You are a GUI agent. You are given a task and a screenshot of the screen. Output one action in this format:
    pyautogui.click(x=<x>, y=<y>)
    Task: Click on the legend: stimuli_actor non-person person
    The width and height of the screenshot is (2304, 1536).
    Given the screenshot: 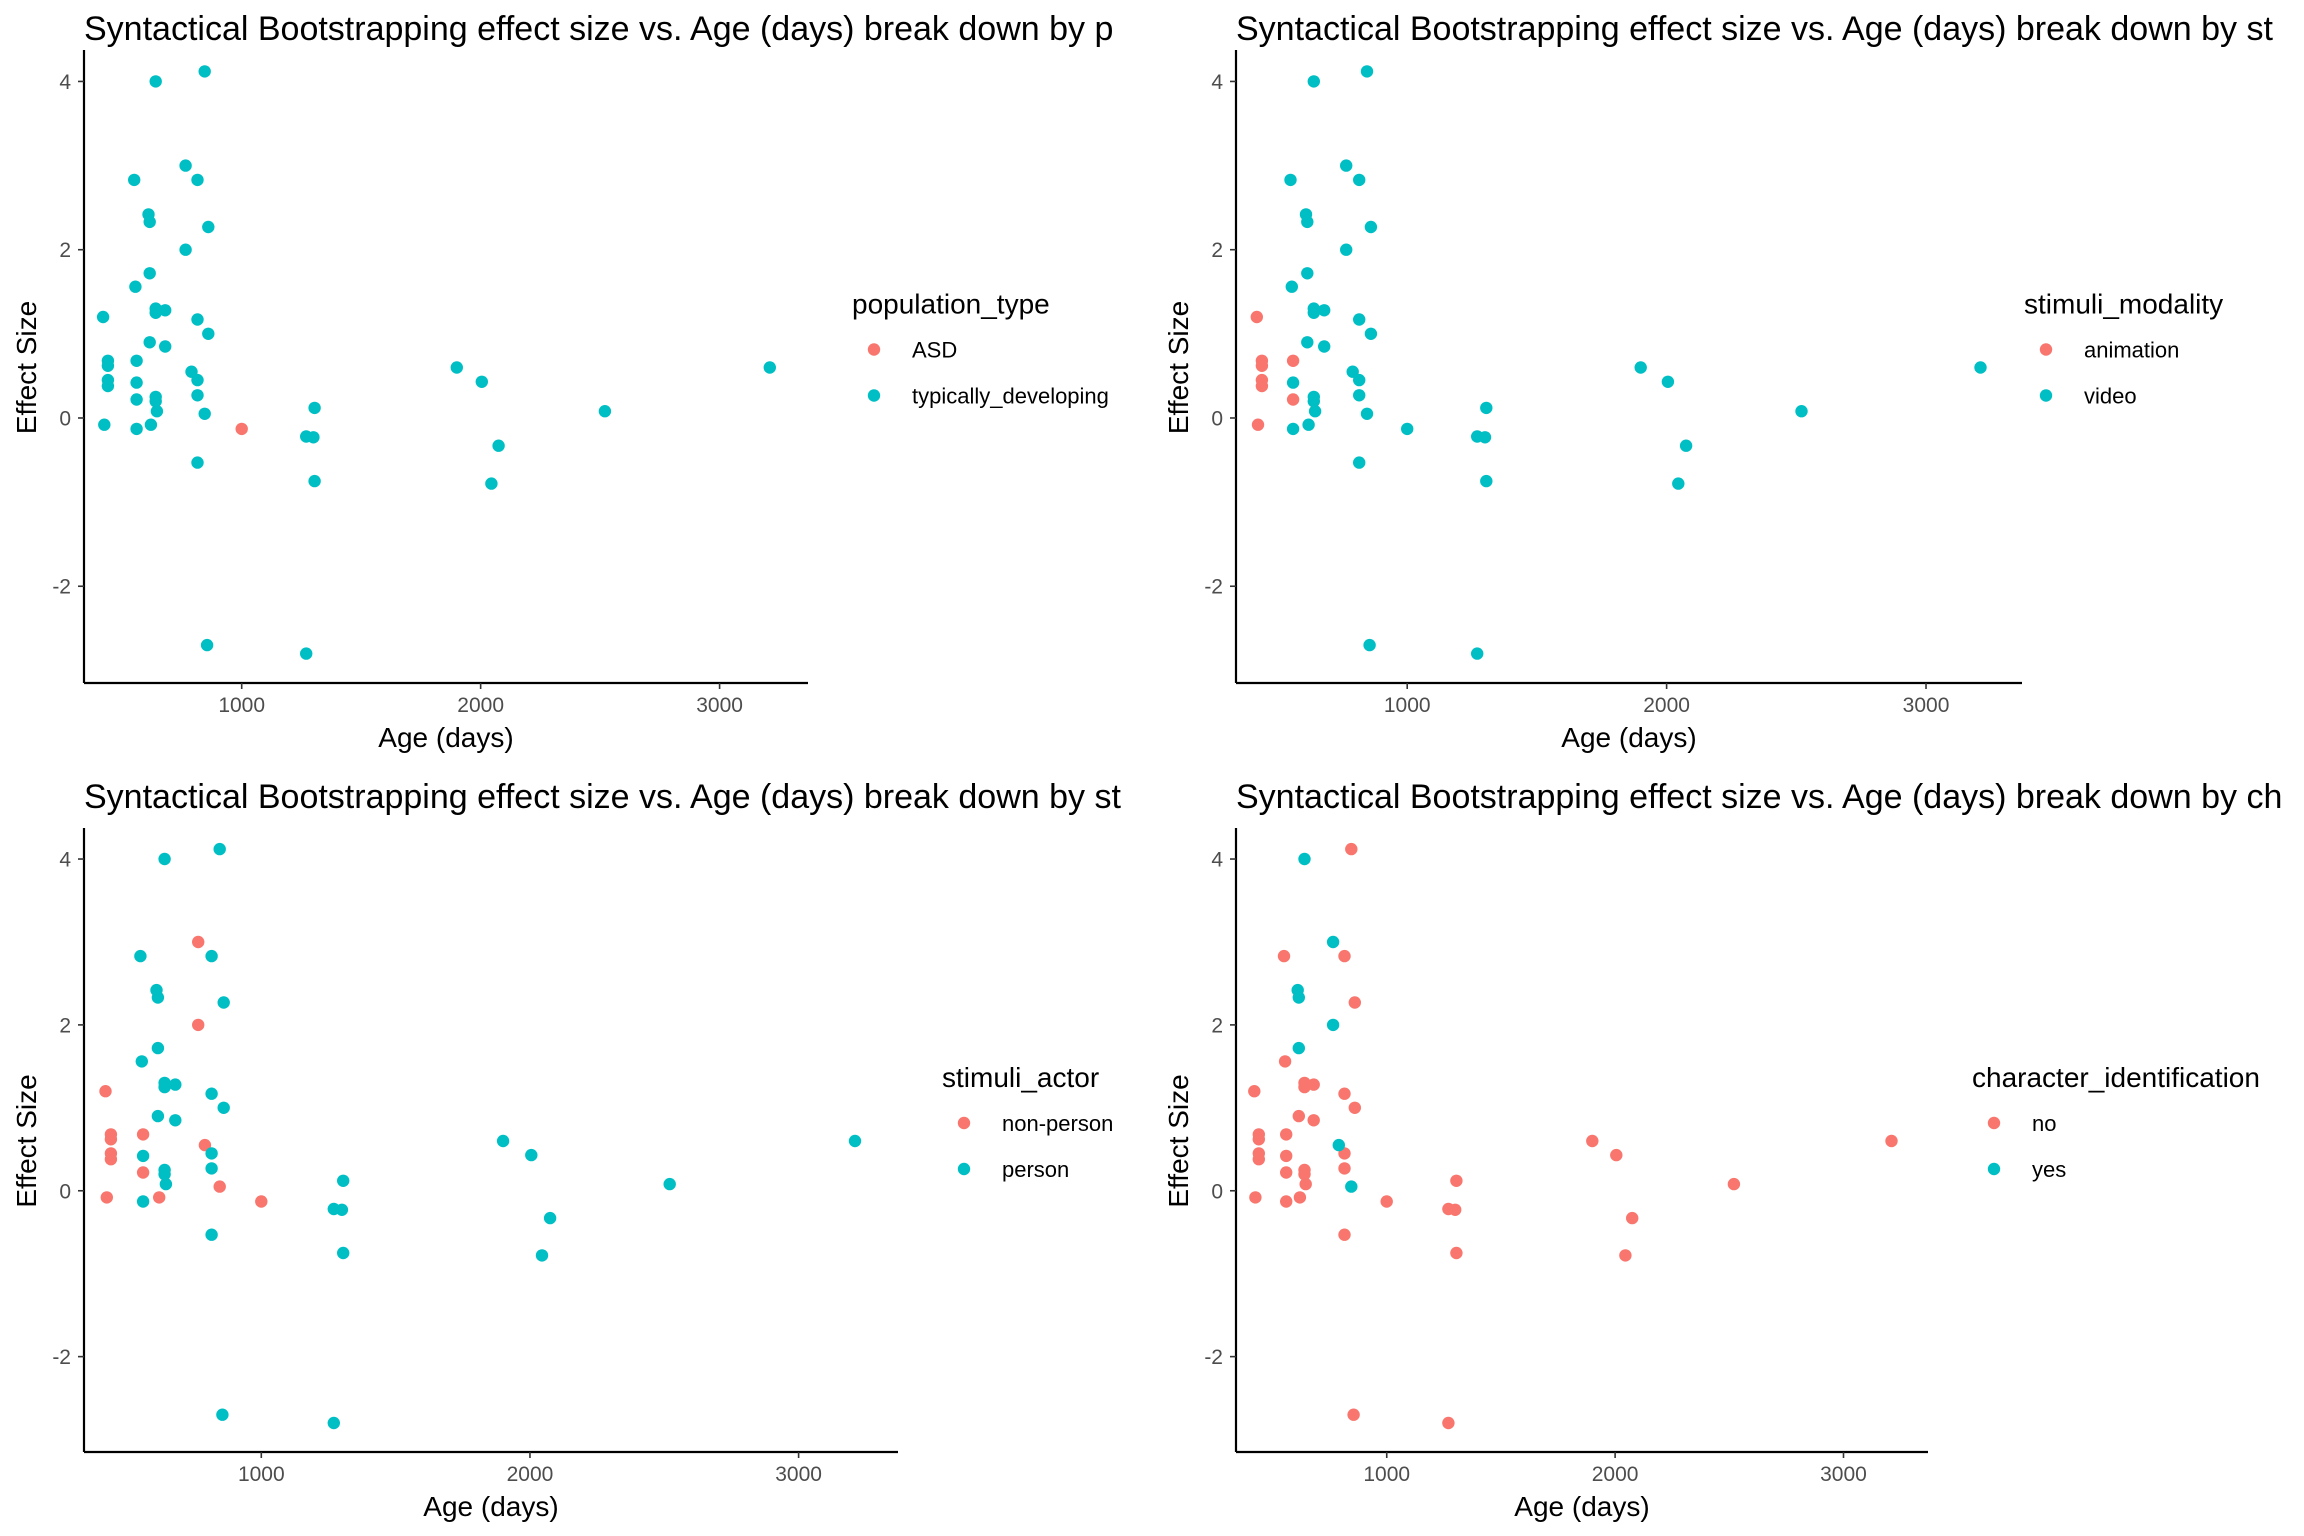 What is the action you would take?
    pyautogui.click(x=1027, y=1122)
    